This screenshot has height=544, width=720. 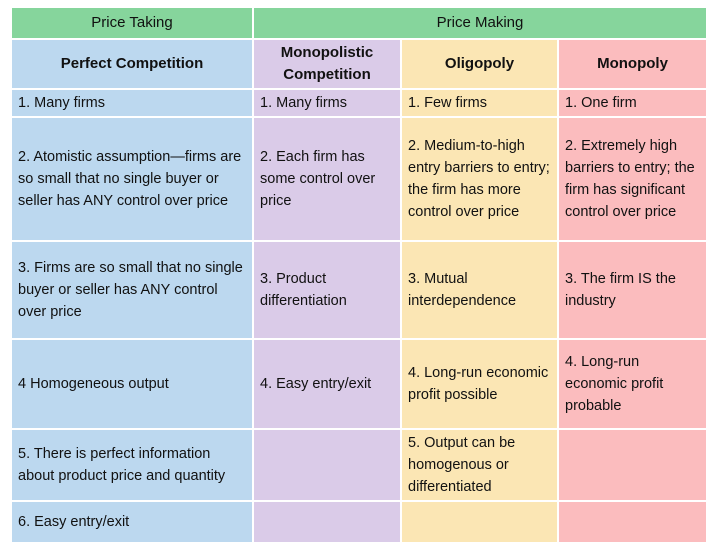 I want to click on price-making-header: Price Making, so click(x=480, y=23).